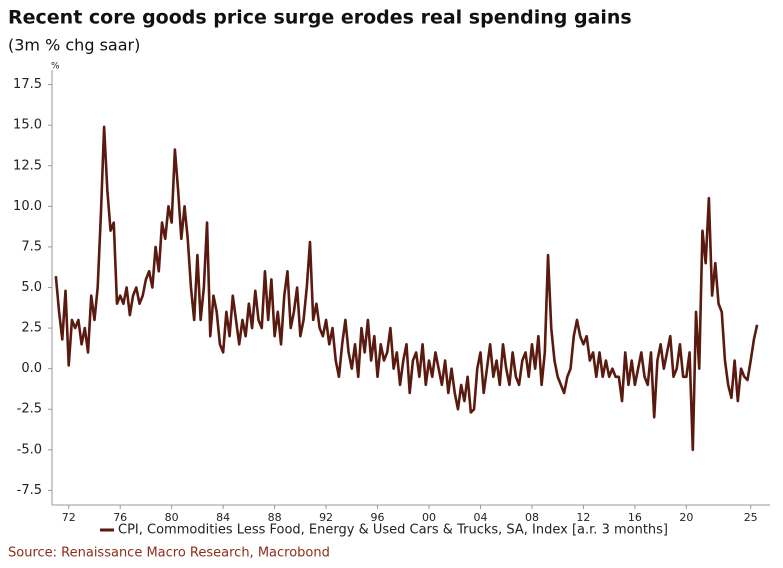 This screenshot has width=783, height=568. What do you see at coordinates (172, 517) in the screenshot?
I see `x-tick-label: 80` at bounding box center [172, 517].